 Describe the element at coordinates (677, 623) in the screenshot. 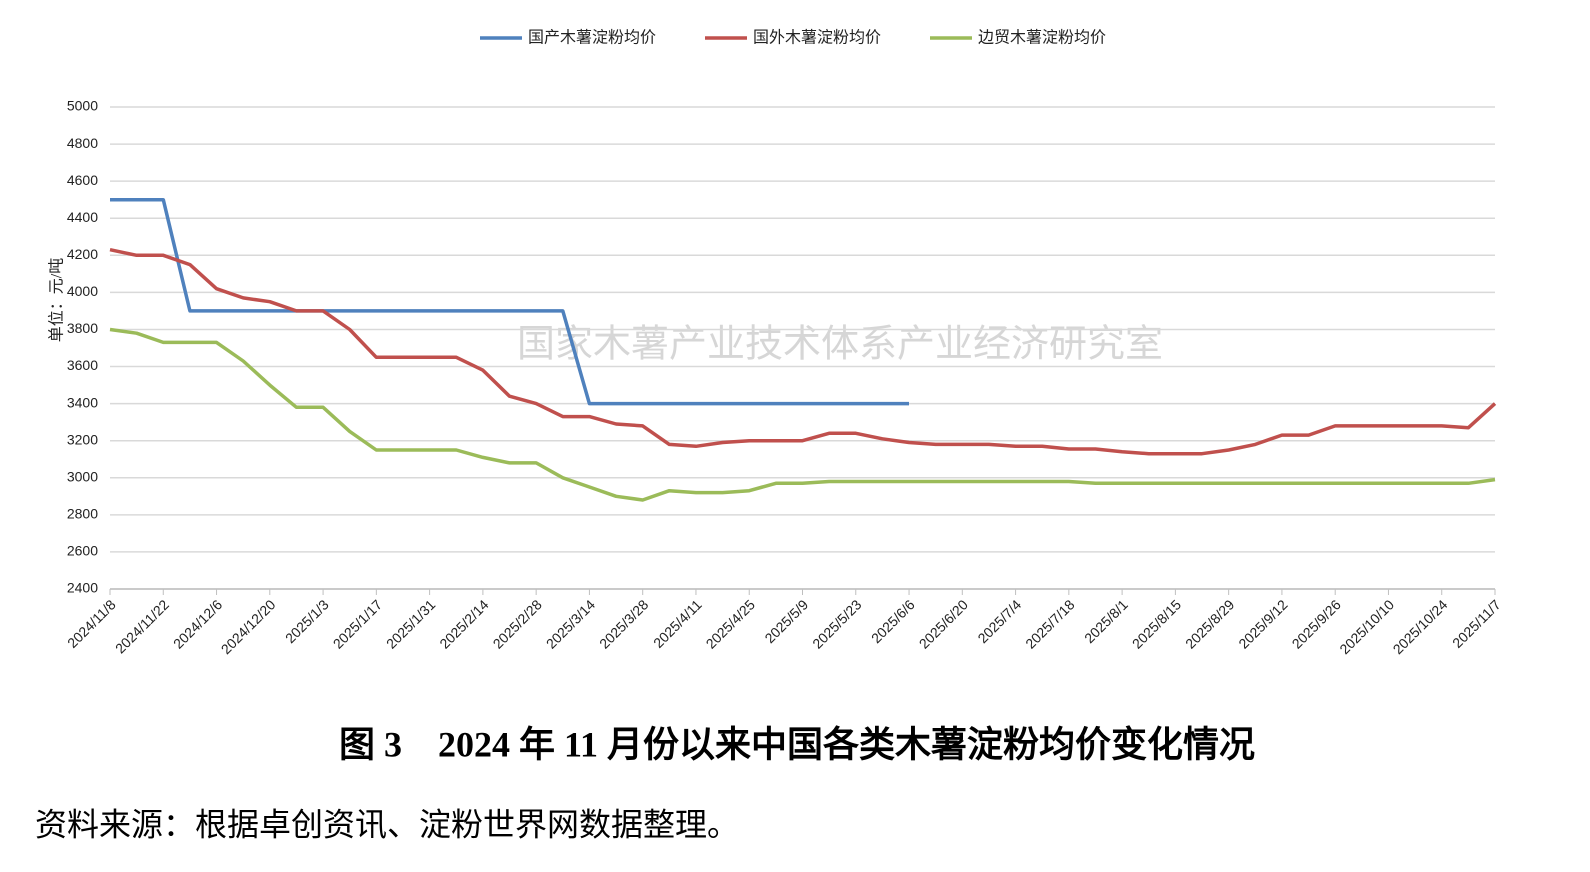

I see `x-tick-label: 2025/4/11` at that location.